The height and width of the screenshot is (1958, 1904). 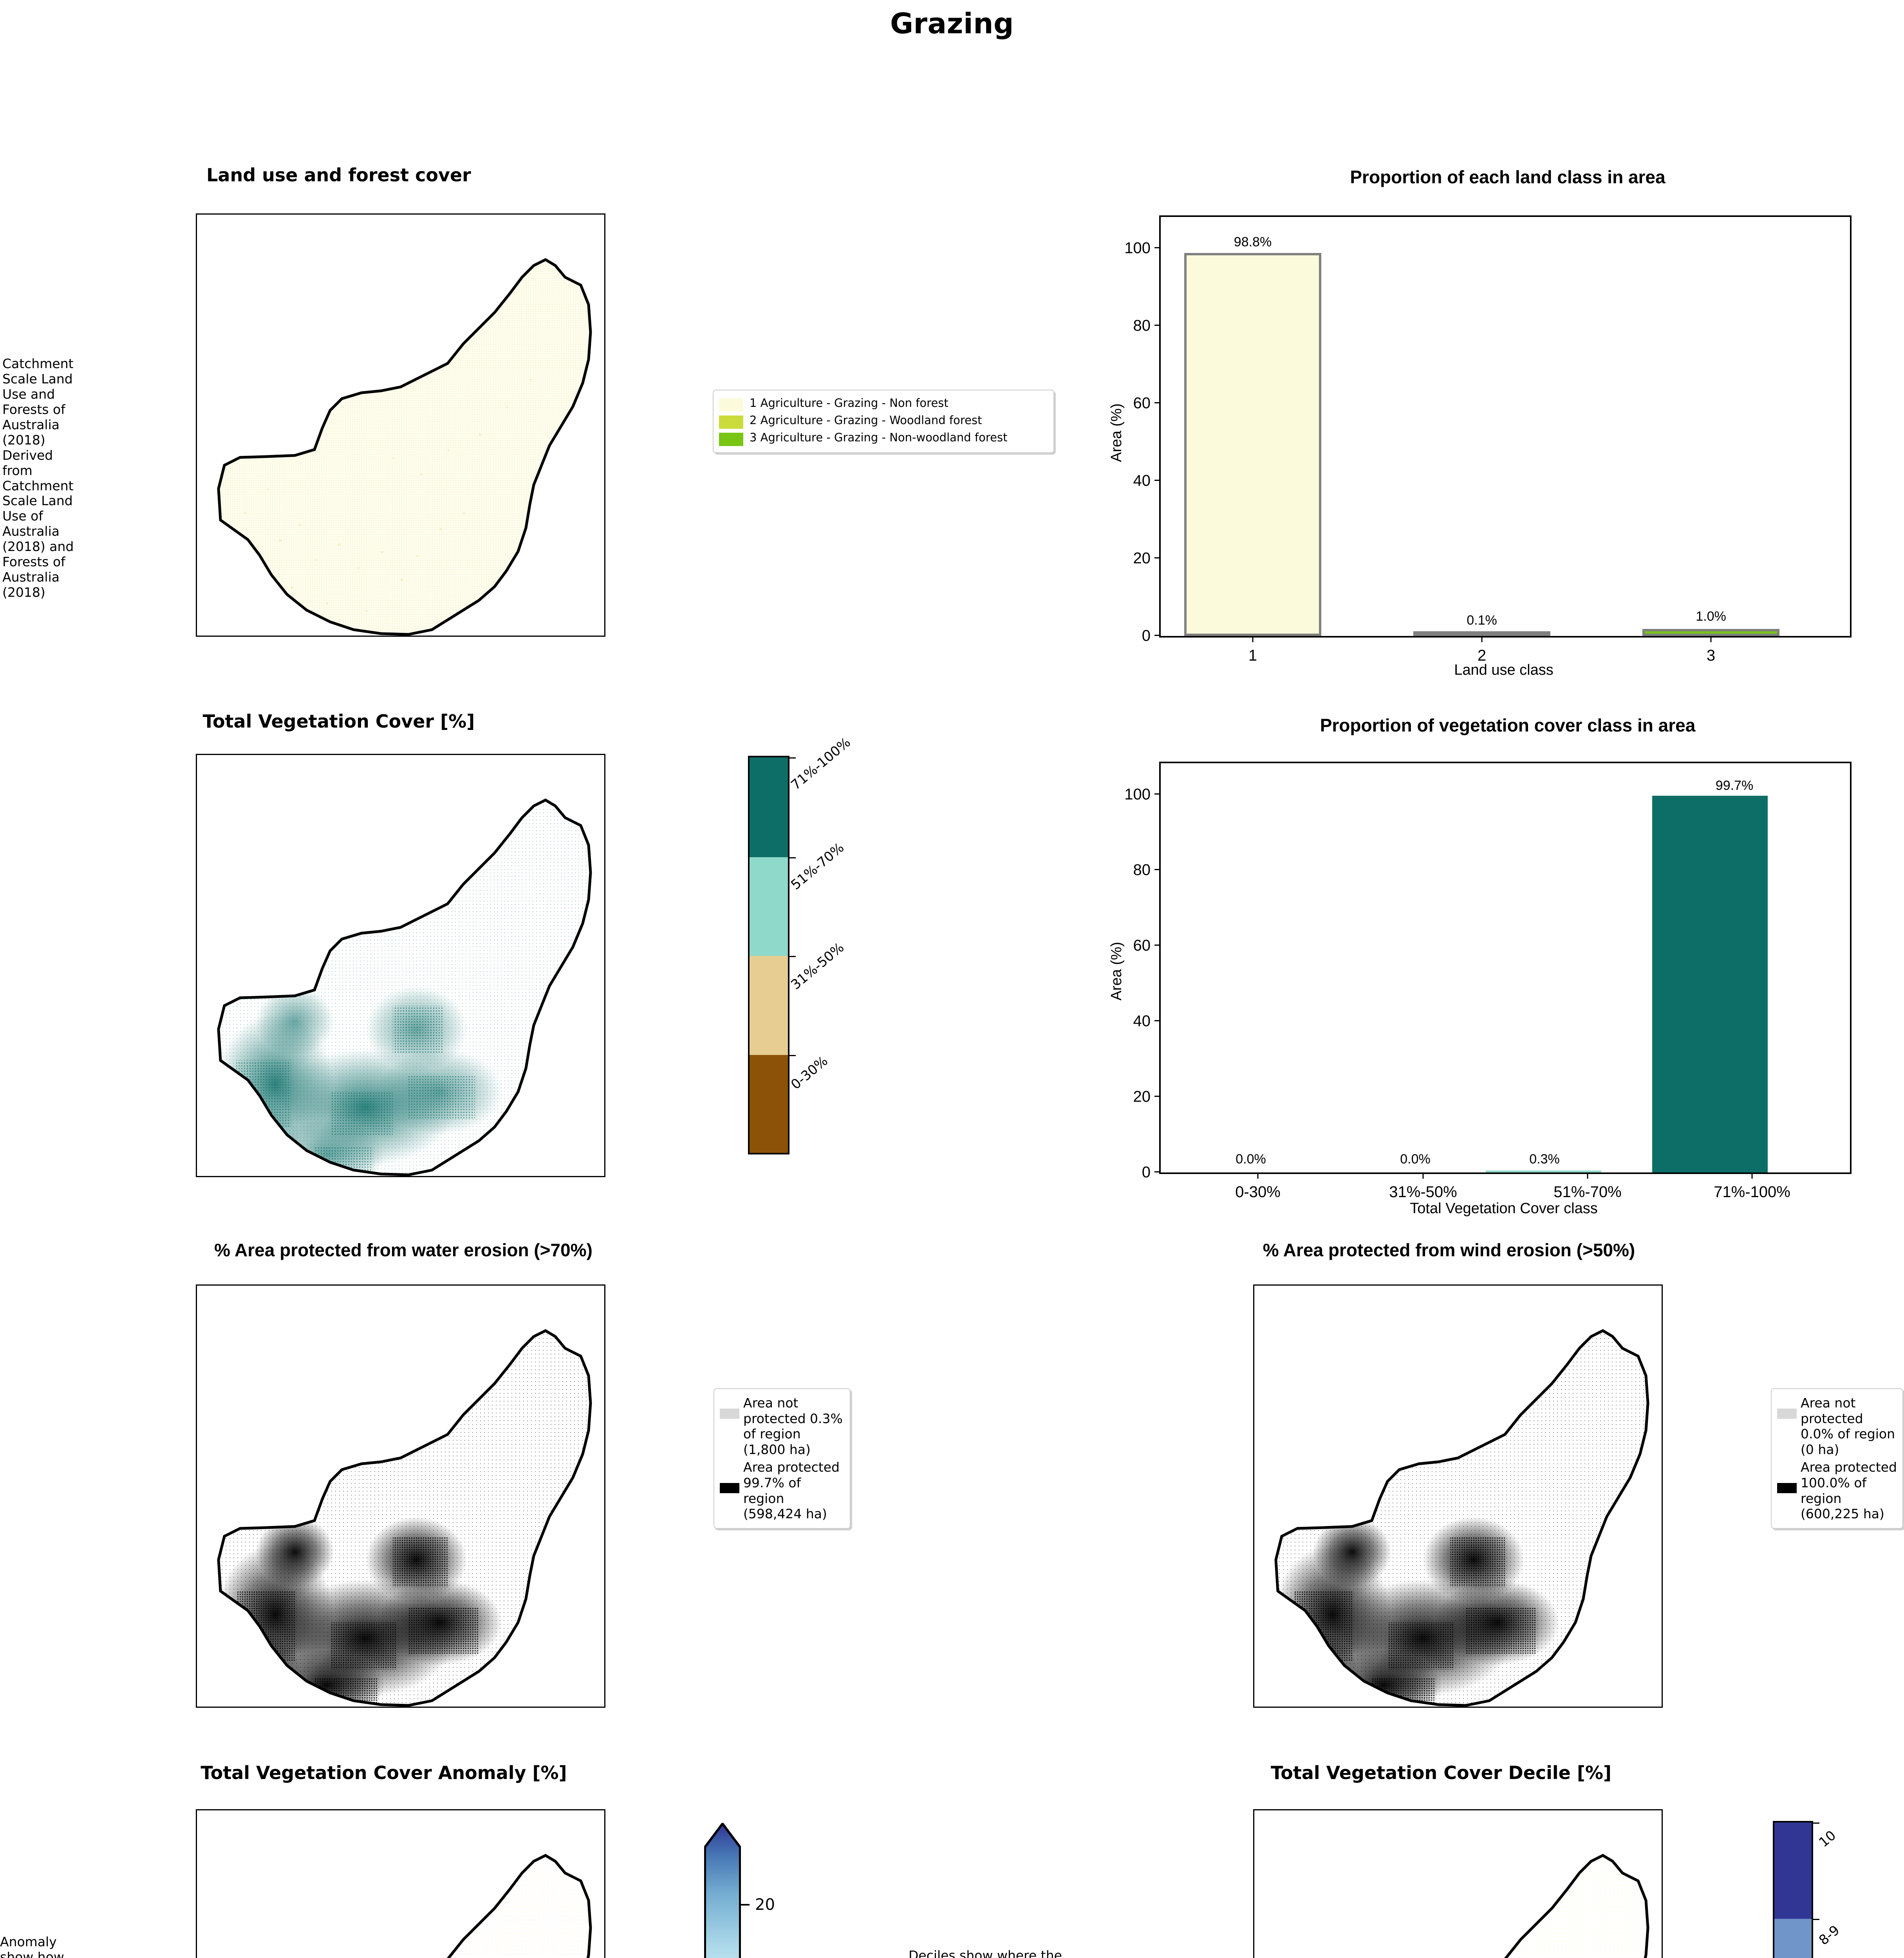 I want to click on veg-map-title: Total Vegetation Cover [%], so click(x=338, y=722).